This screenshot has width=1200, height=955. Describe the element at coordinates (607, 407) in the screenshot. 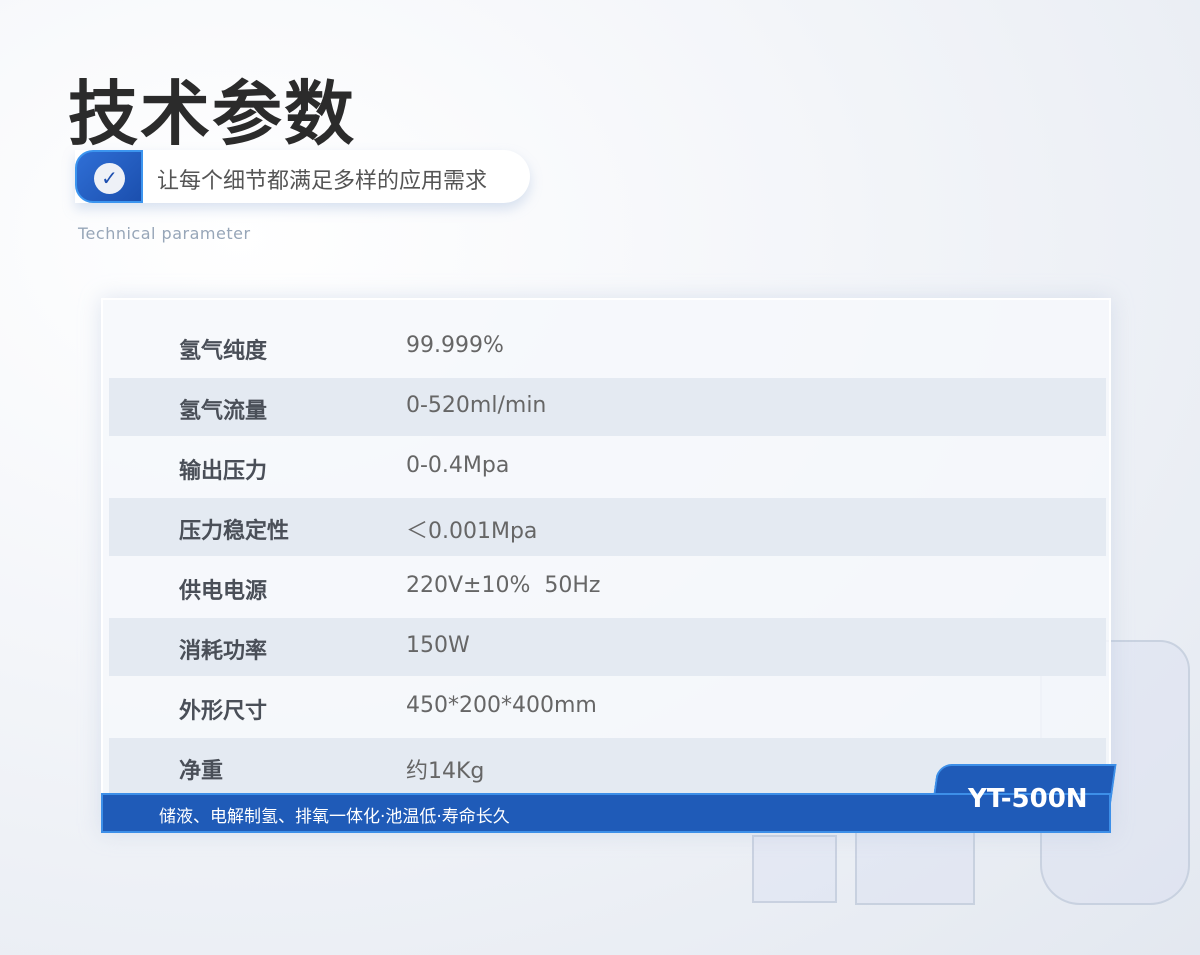

I see `spec-row: 氢气流量 0-520ml/min` at that location.